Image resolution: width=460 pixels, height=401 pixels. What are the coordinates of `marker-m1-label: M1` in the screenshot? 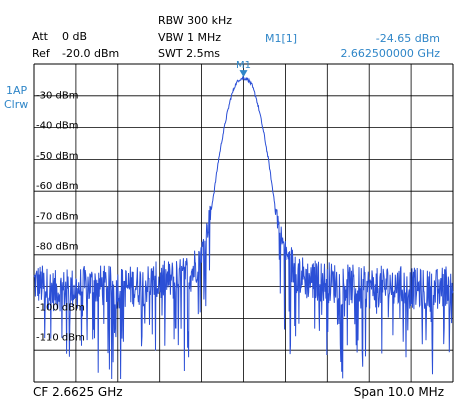 It's located at (243, 65).